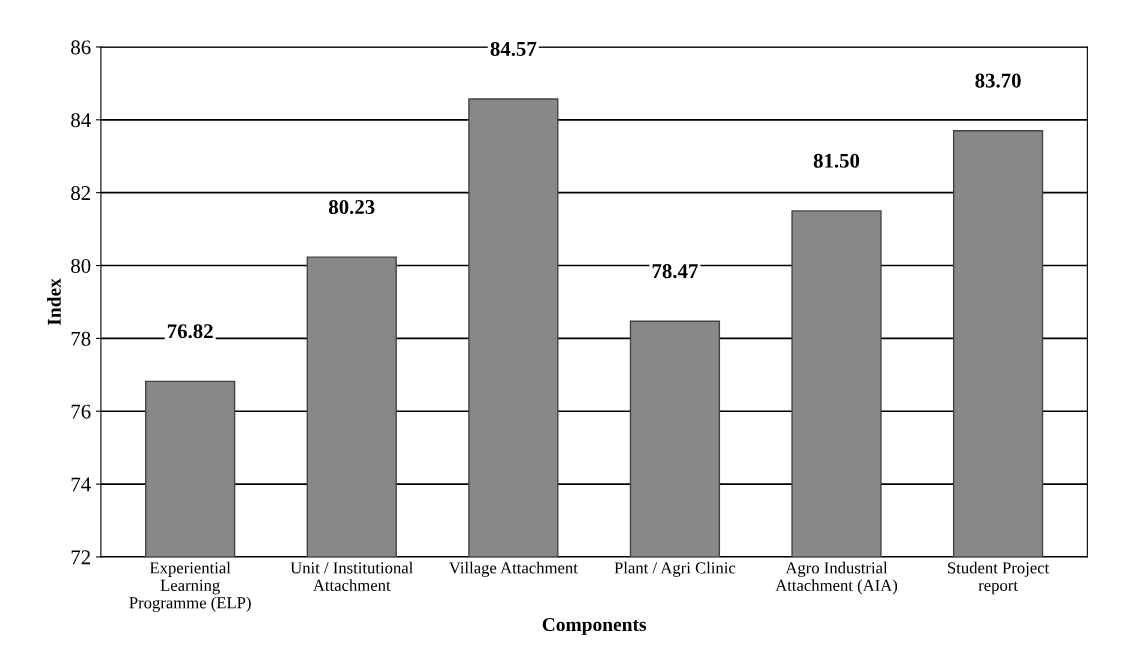 Image resolution: width=1121 pixels, height=671 pixels. Describe the element at coordinates (81, 484) in the screenshot. I see `y-tick-label: 74` at that location.